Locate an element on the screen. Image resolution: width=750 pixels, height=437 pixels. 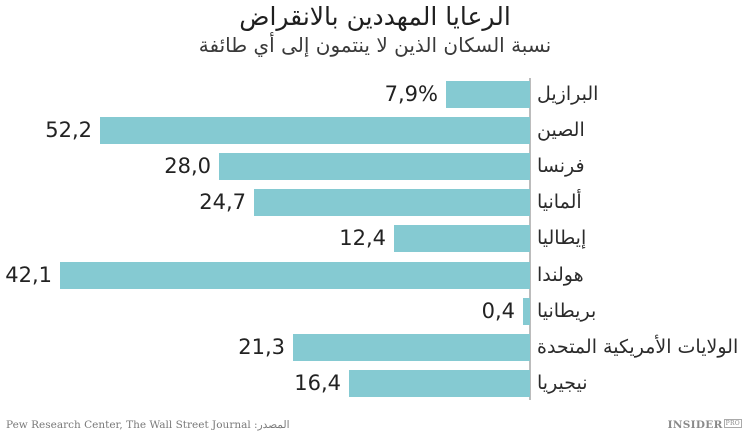
bar-row: 42,1 هولندا is located at coordinates (375, 275).